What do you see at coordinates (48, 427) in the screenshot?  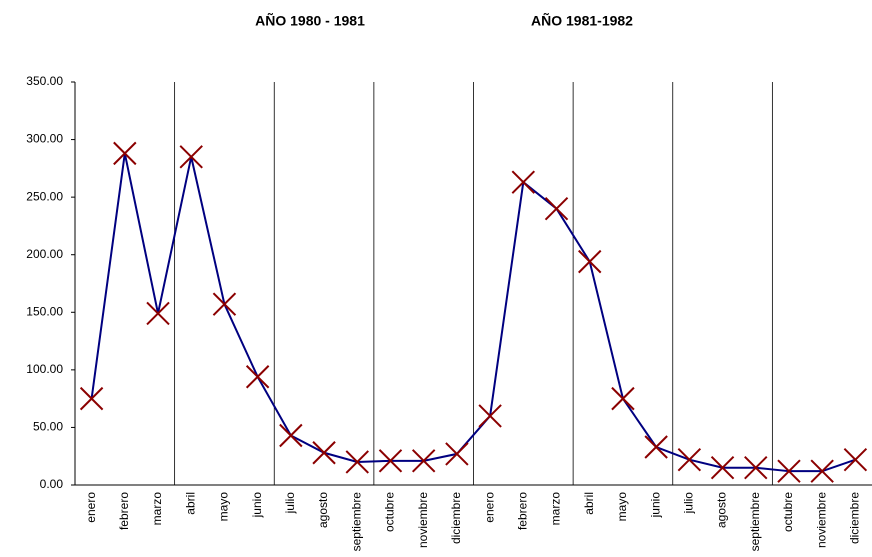 I see `y-tick-label: 50.00` at bounding box center [48, 427].